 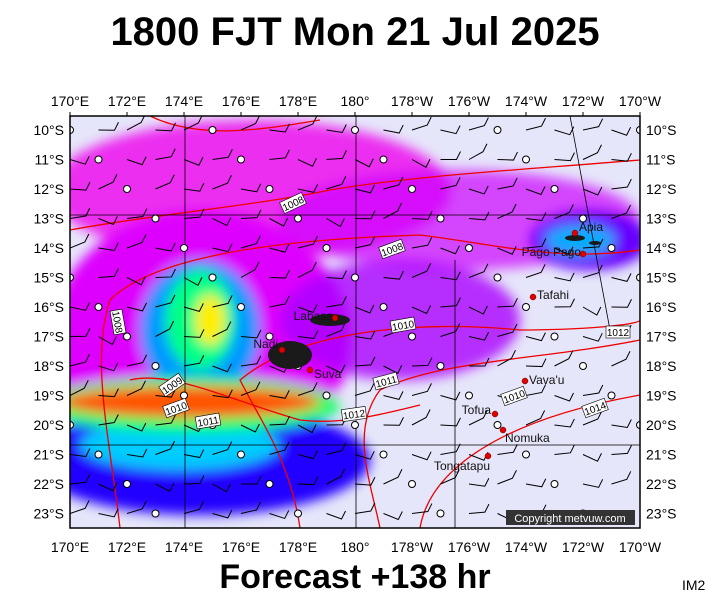 What do you see at coordinates (241, 101) in the screenshot?
I see `lon-label-top: 176°E` at bounding box center [241, 101].